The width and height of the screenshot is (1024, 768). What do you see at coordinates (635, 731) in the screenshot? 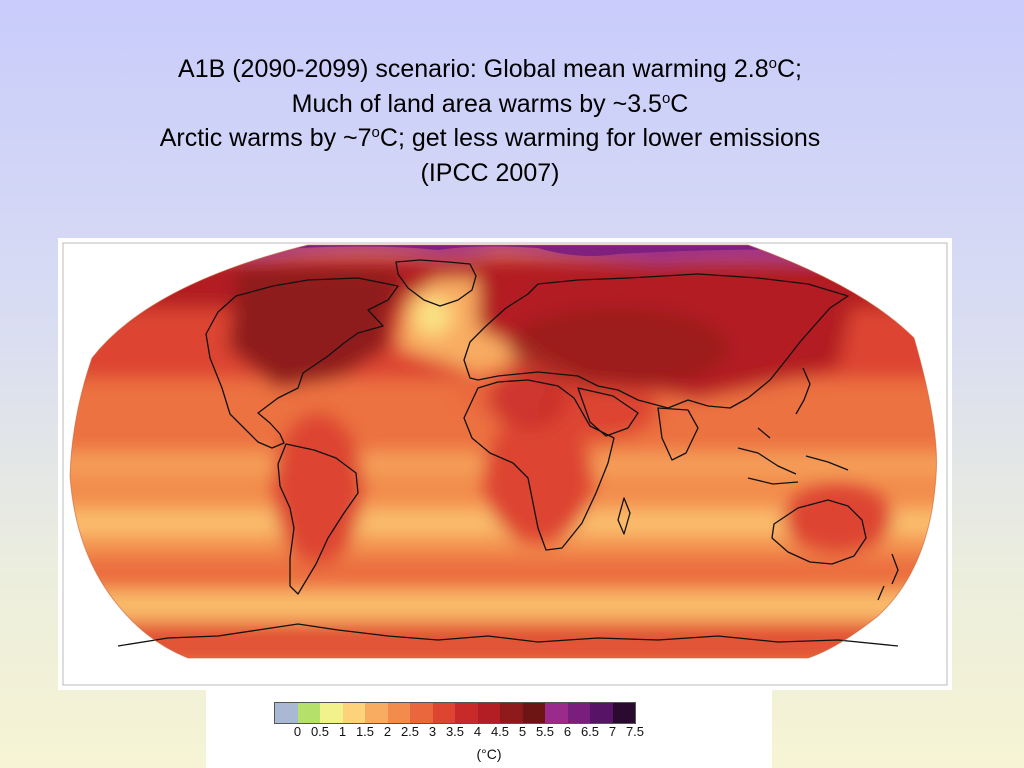
I see `legend-tick-label: 7.5` at bounding box center [635, 731].